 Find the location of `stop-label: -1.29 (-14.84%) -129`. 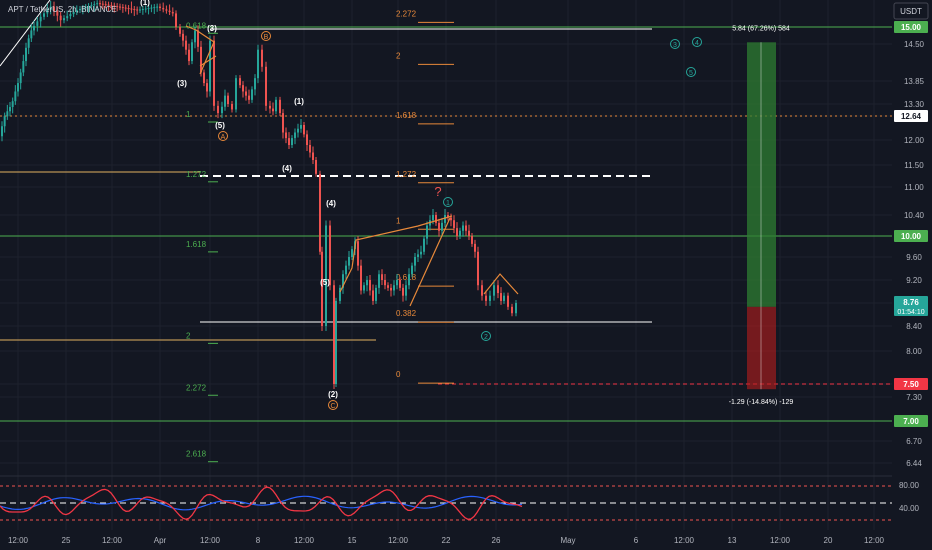

stop-label: -1.29 (-14.84%) -129 is located at coordinates (761, 402).